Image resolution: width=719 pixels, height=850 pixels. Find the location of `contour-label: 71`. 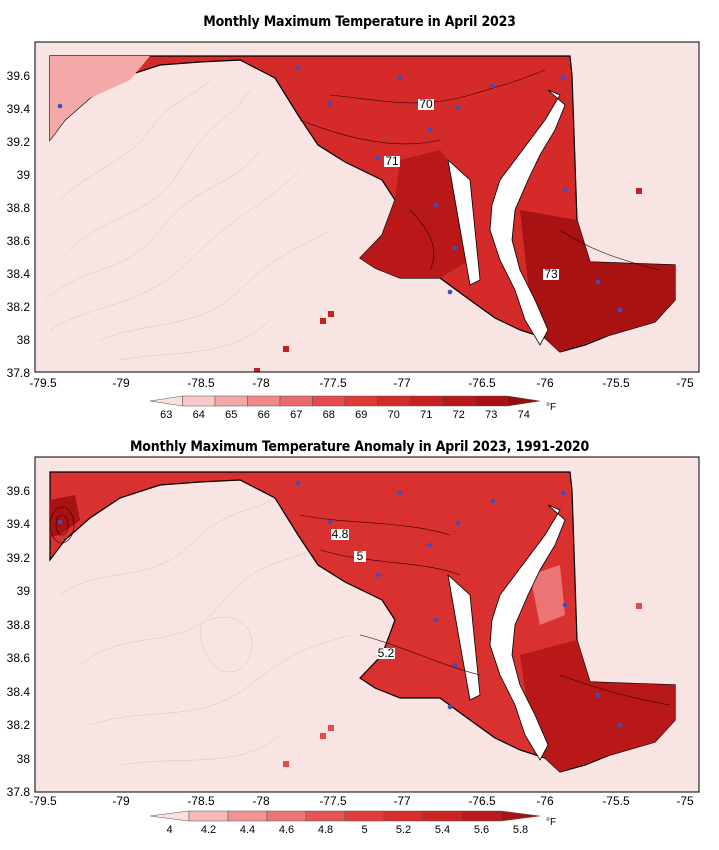

contour-label: 71 is located at coordinates (392, 161).